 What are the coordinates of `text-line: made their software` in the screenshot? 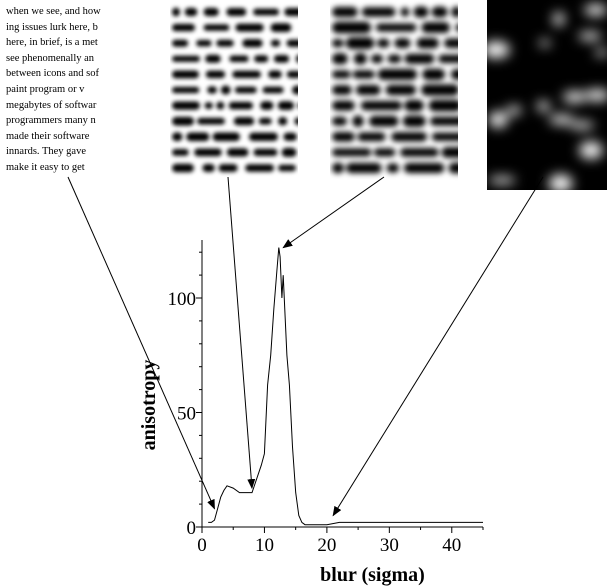 It's located at (48, 136).